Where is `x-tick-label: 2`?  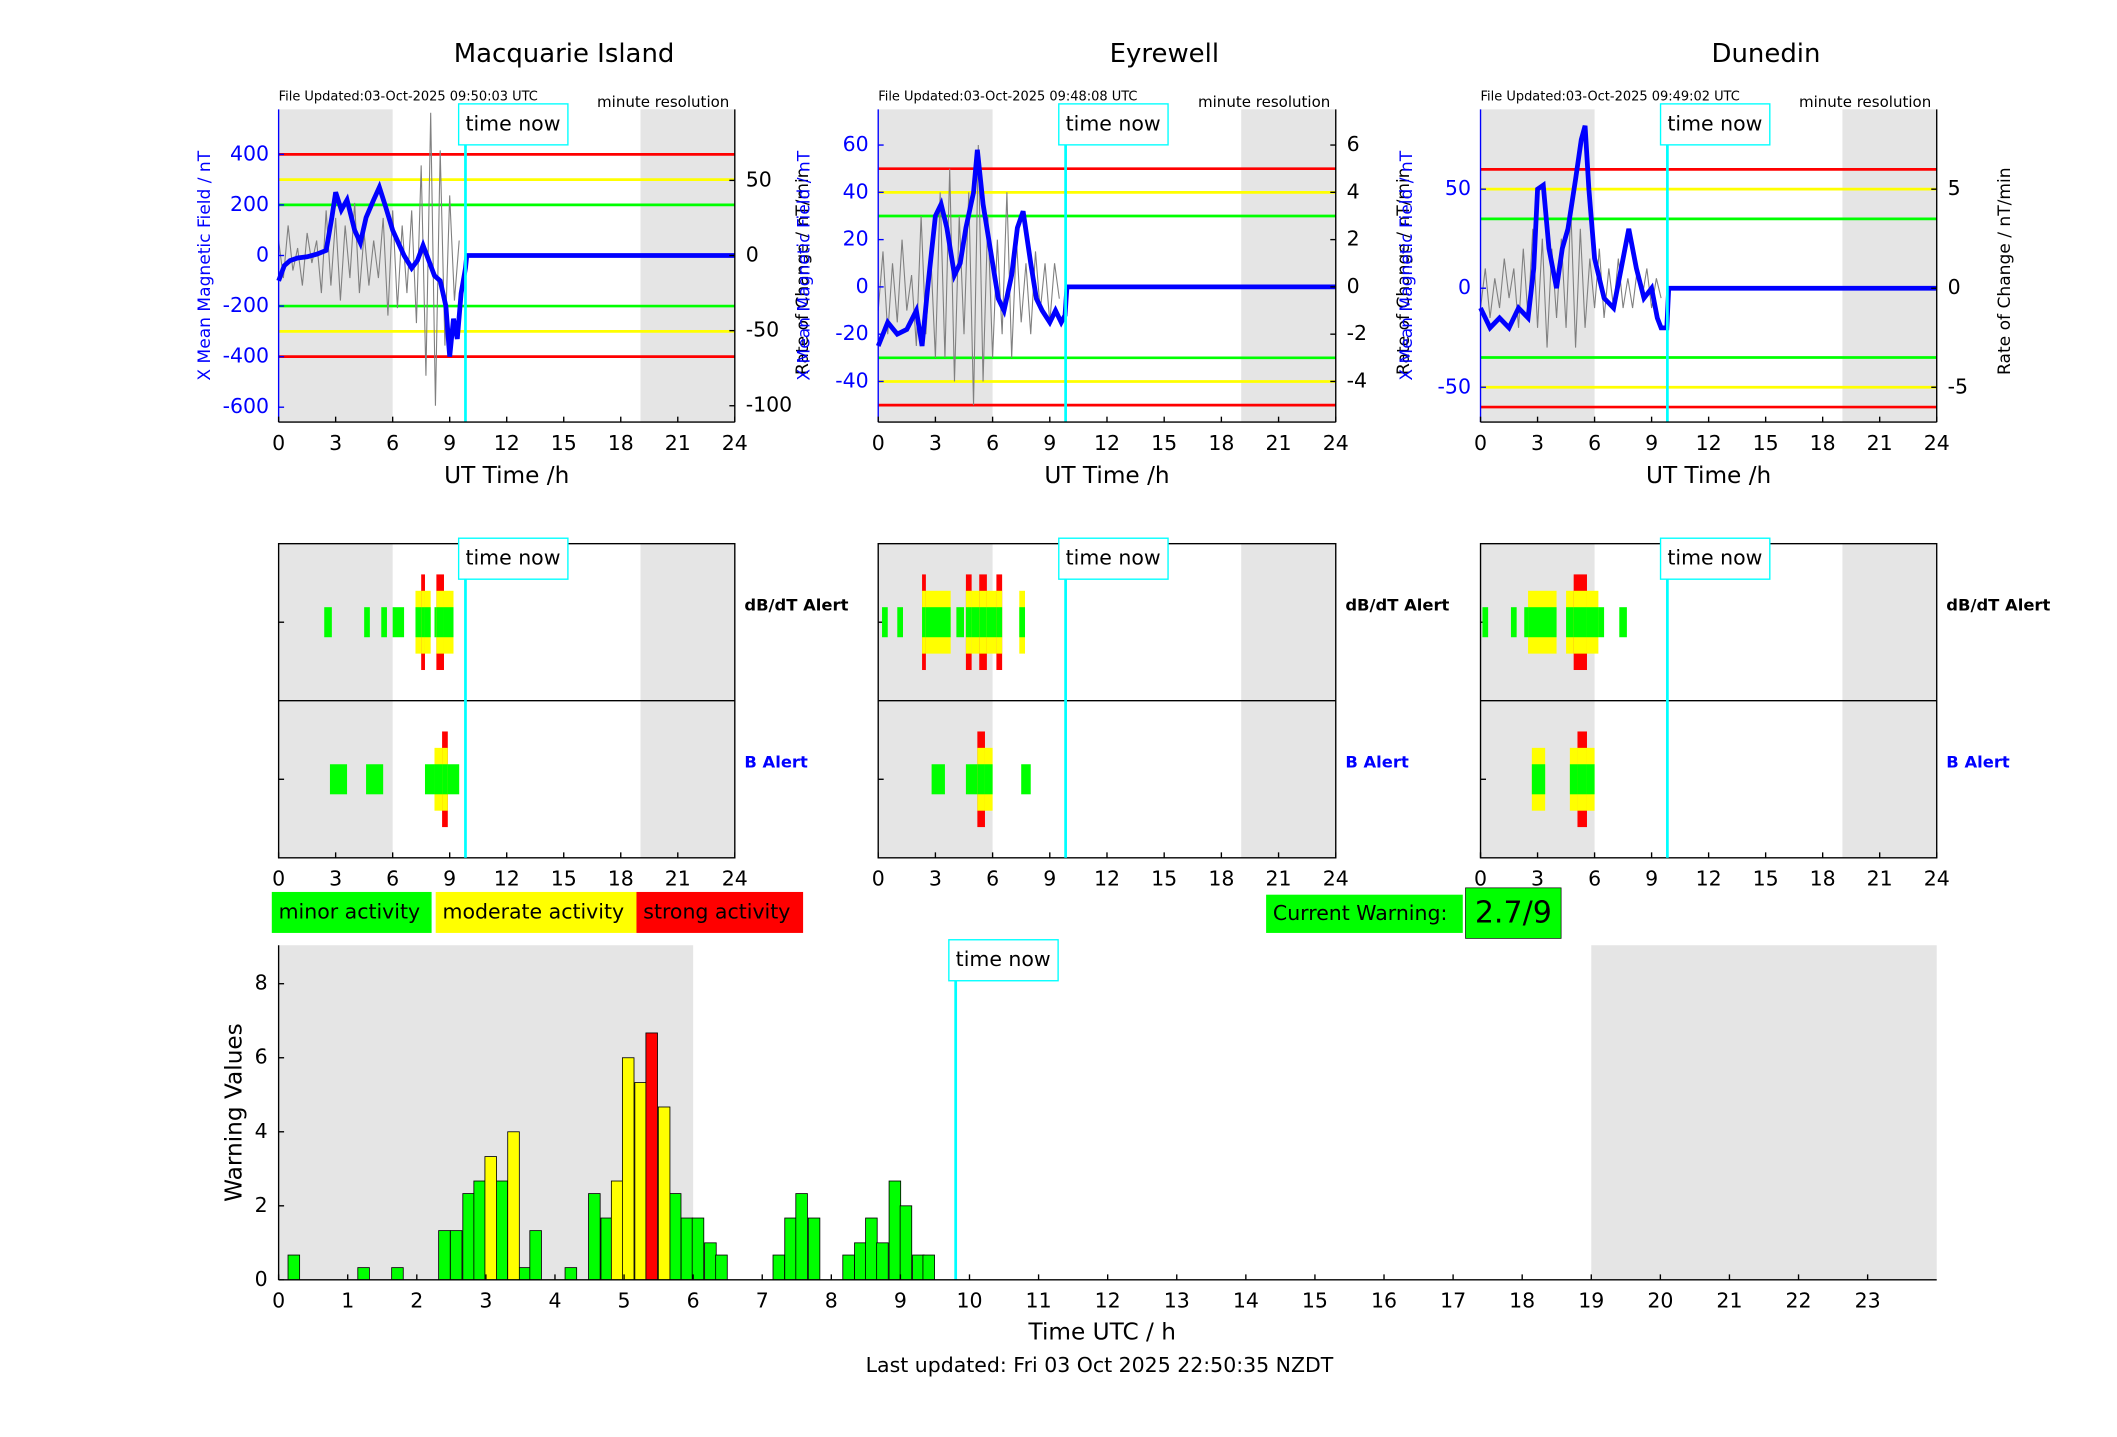 x-tick-label: 2 is located at coordinates (416, 1301).